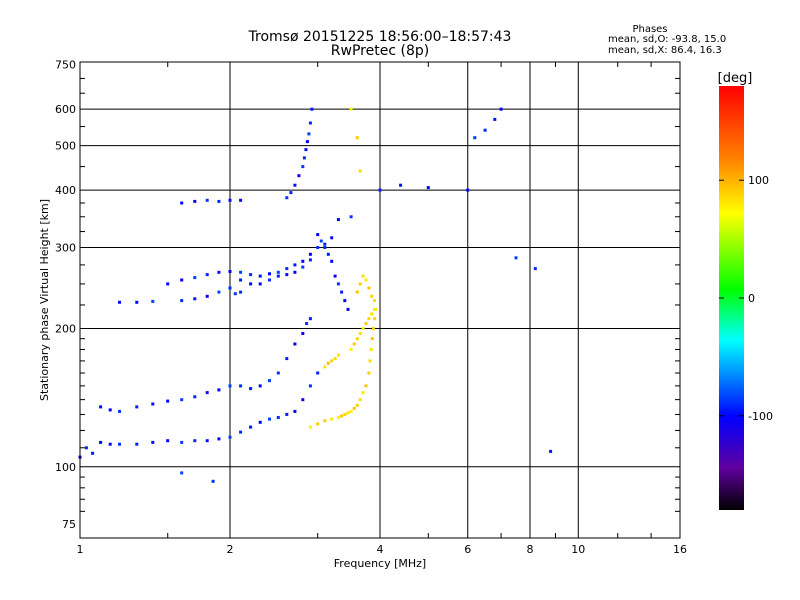 The image size is (800, 600). What do you see at coordinates (530, 549) in the screenshot?
I see `x-tick-label: 8` at bounding box center [530, 549].